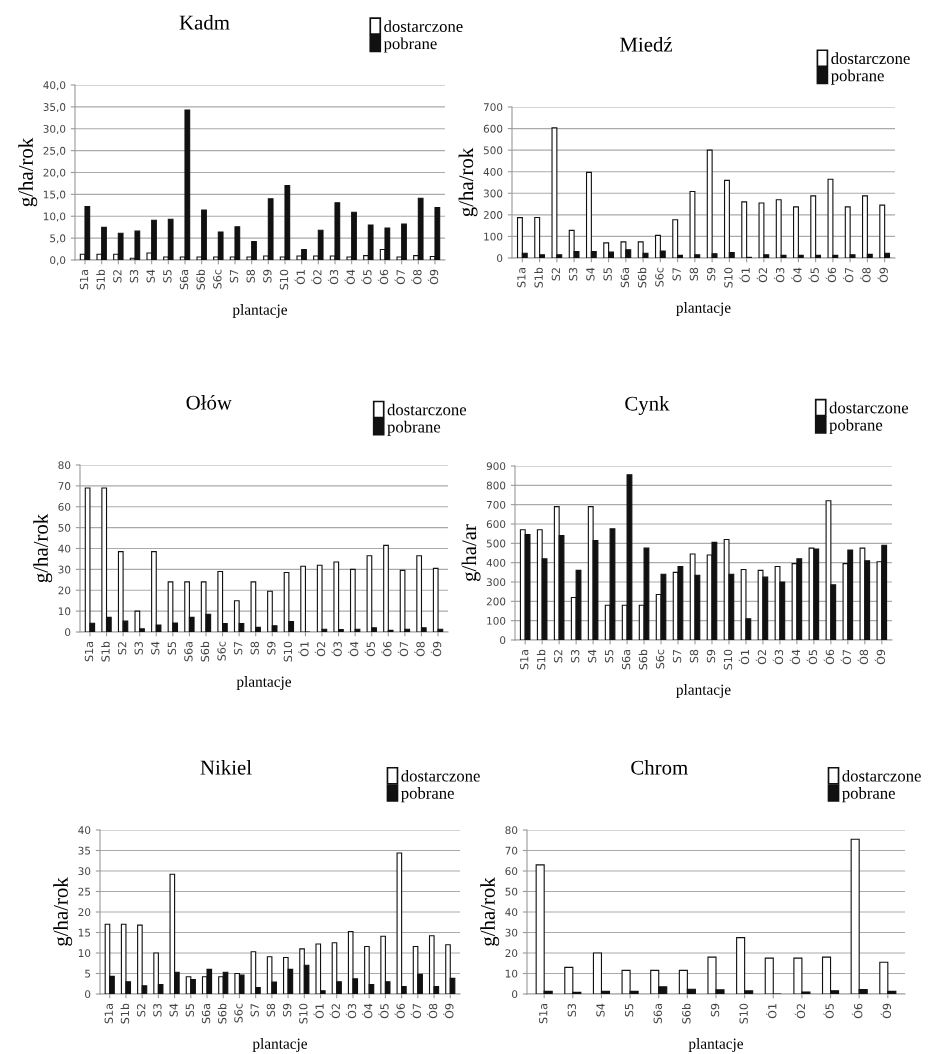 Image resolution: width=931 pixels, height=1054 pixels. What do you see at coordinates (511, 953) in the screenshot?
I see `y-tick-label: 20` at bounding box center [511, 953].